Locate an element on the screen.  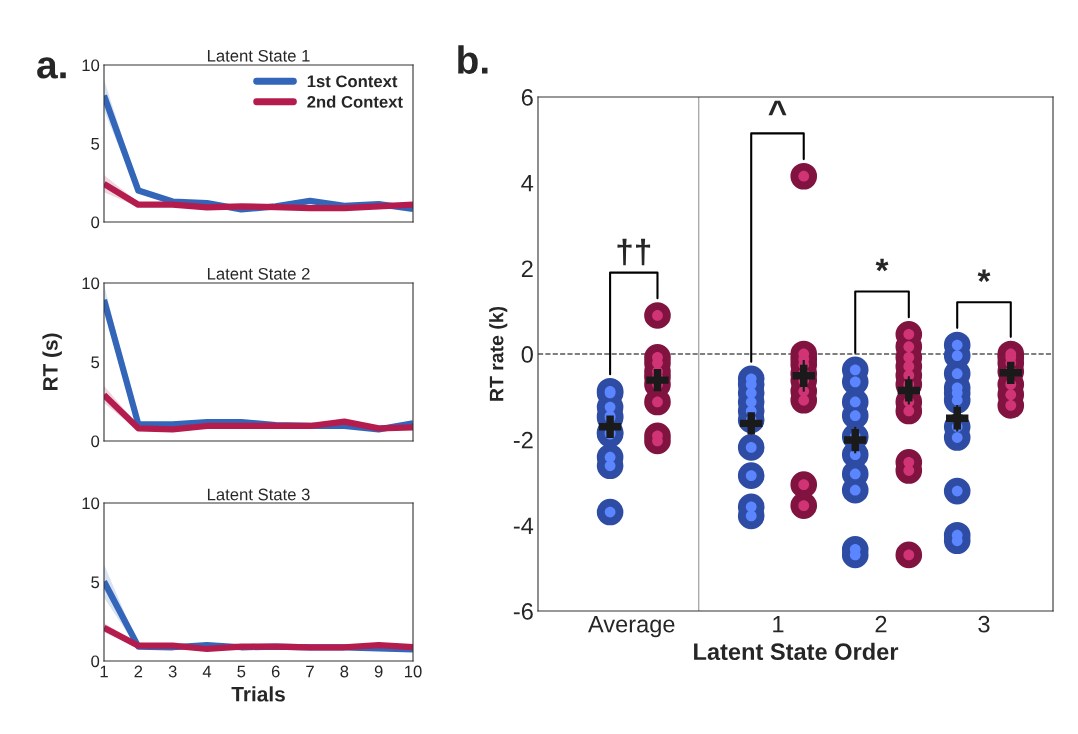
y-axis-title: RT rate (k) is located at coordinates (498, 353).